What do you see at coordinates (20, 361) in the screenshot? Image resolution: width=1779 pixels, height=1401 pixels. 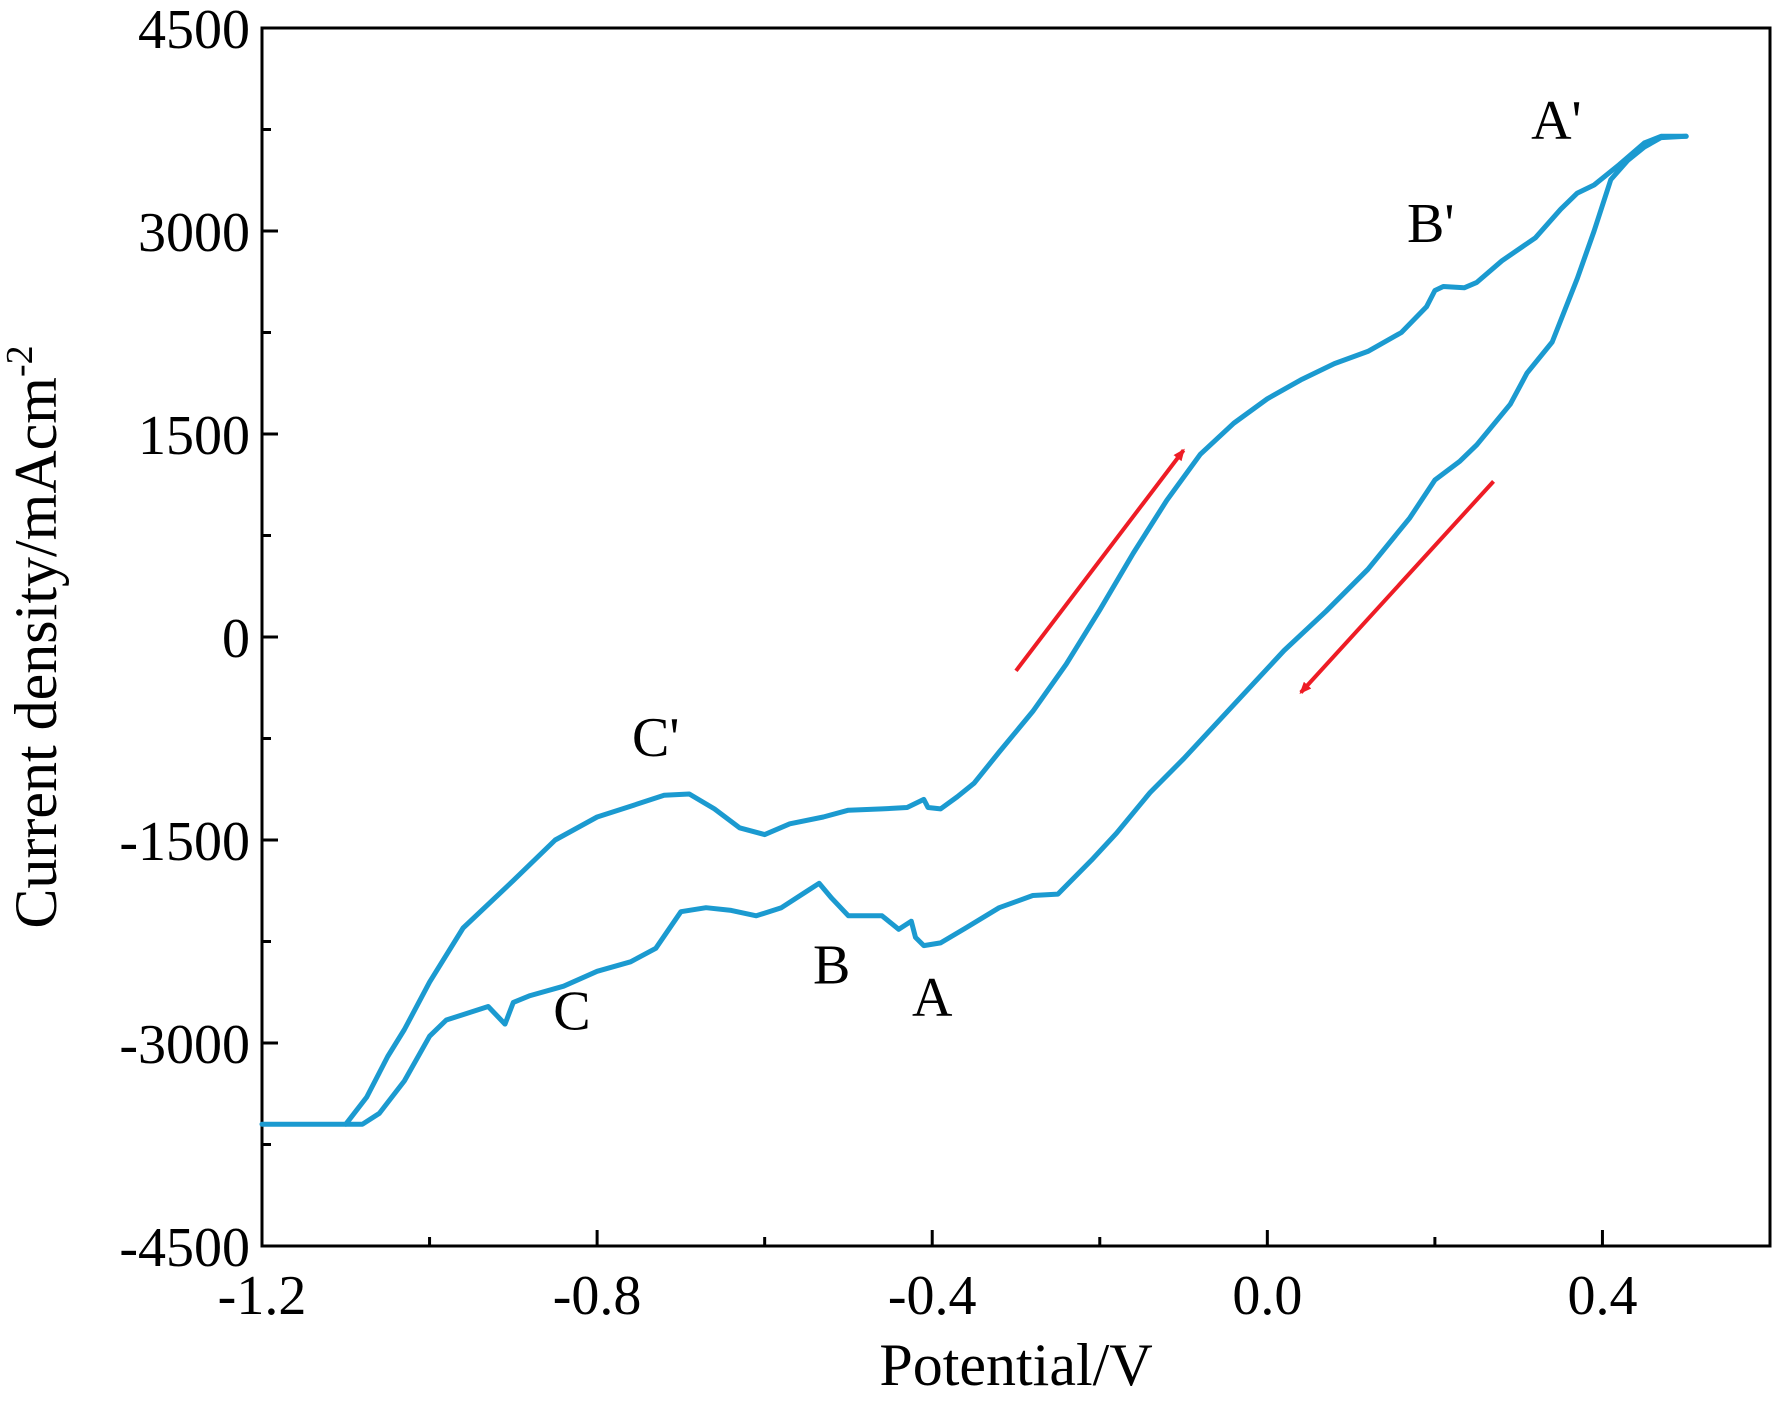 I see `y-axis-title-superscript: -2` at bounding box center [20, 361].